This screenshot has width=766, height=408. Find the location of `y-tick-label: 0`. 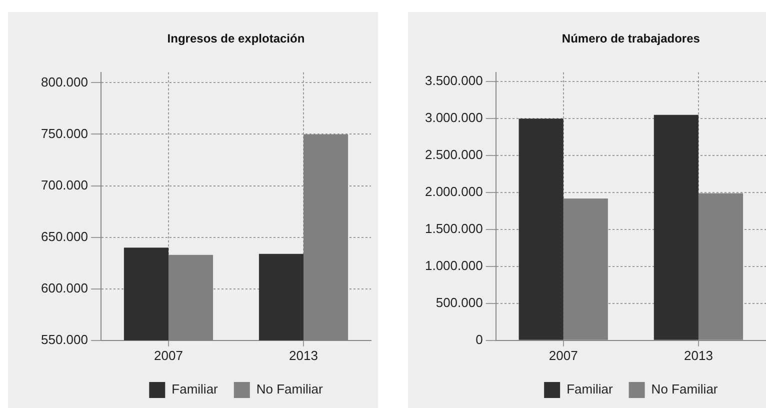

y-tick-label: 0 is located at coordinates (479, 339).